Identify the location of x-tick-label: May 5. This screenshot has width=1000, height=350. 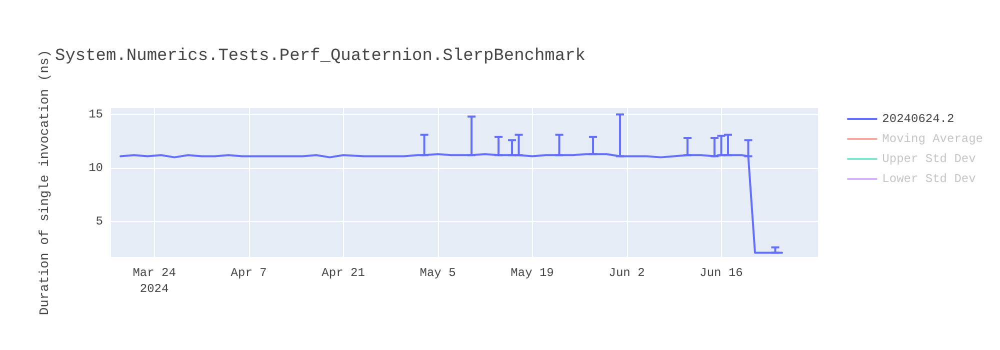
(438, 273).